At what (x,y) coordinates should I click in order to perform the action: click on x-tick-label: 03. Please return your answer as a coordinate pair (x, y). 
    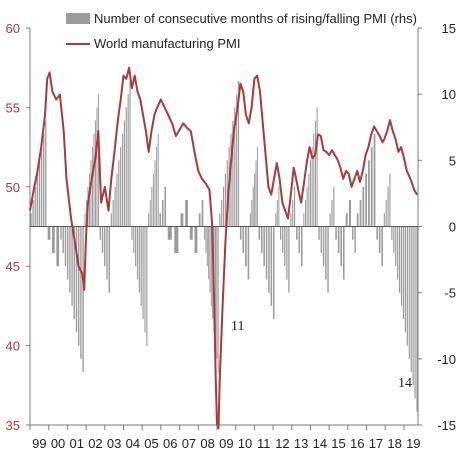
    Looking at the image, I should click on (114, 443).